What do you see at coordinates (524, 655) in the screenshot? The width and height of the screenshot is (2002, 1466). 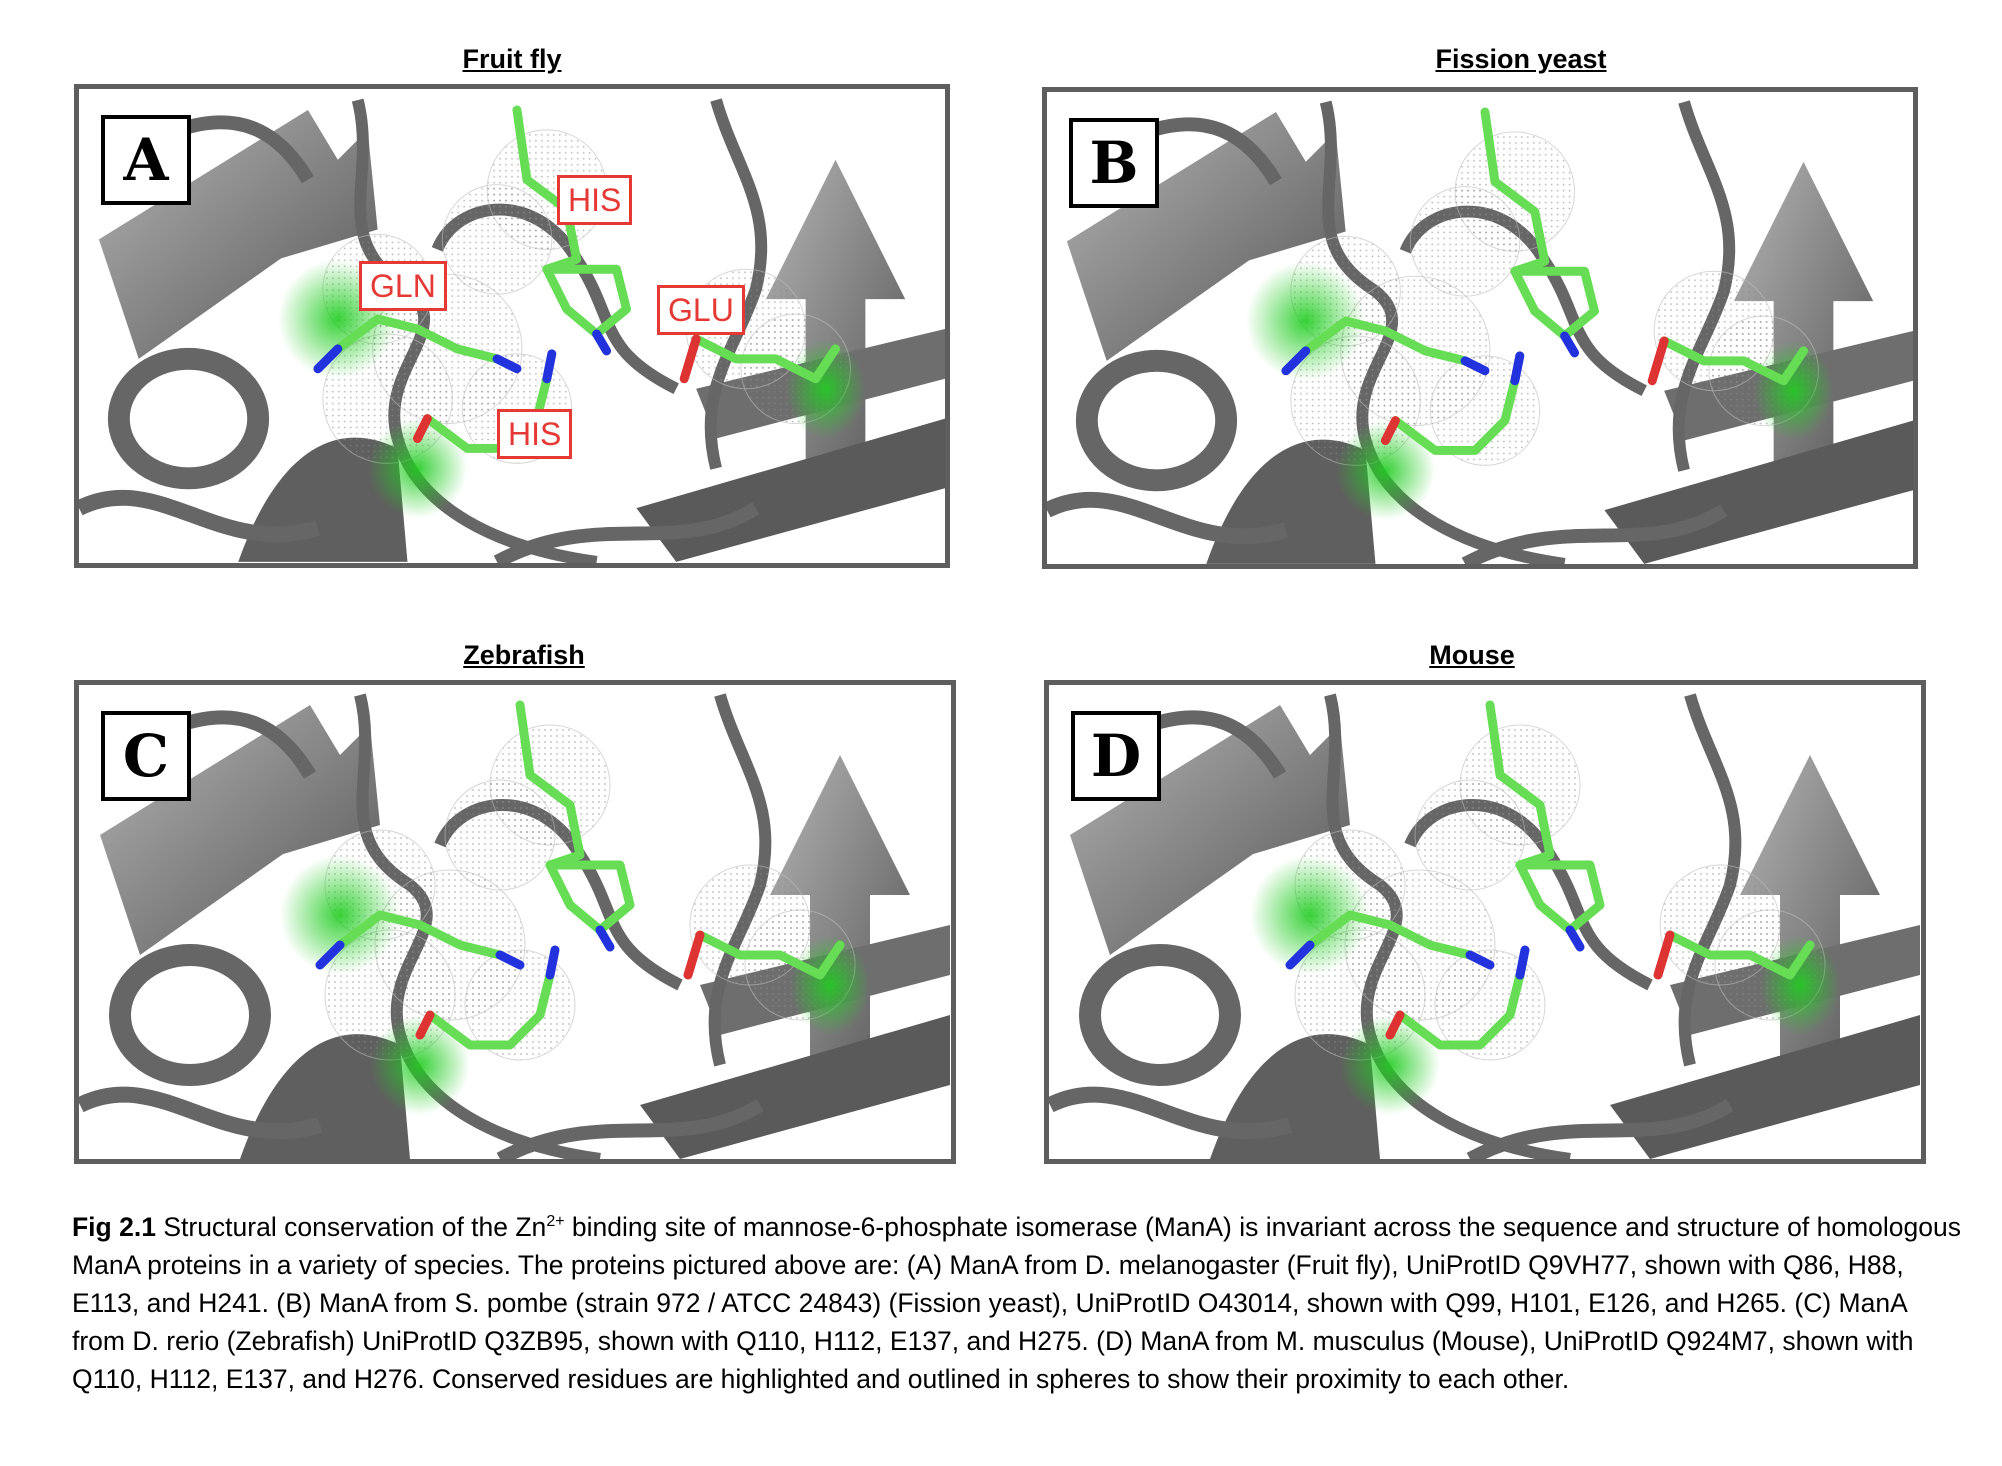 I see `panel-title-c: Zebrafish` at bounding box center [524, 655].